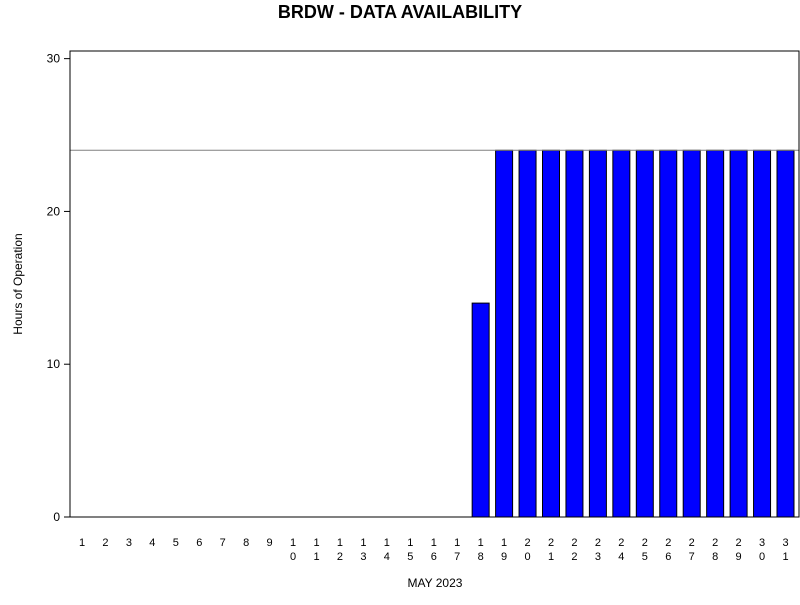 The image size is (800, 605). What do you see at coordinates (54, 364) in the screenshot?
I see `y-tick-label: 10` at bounding box center [54, 364].